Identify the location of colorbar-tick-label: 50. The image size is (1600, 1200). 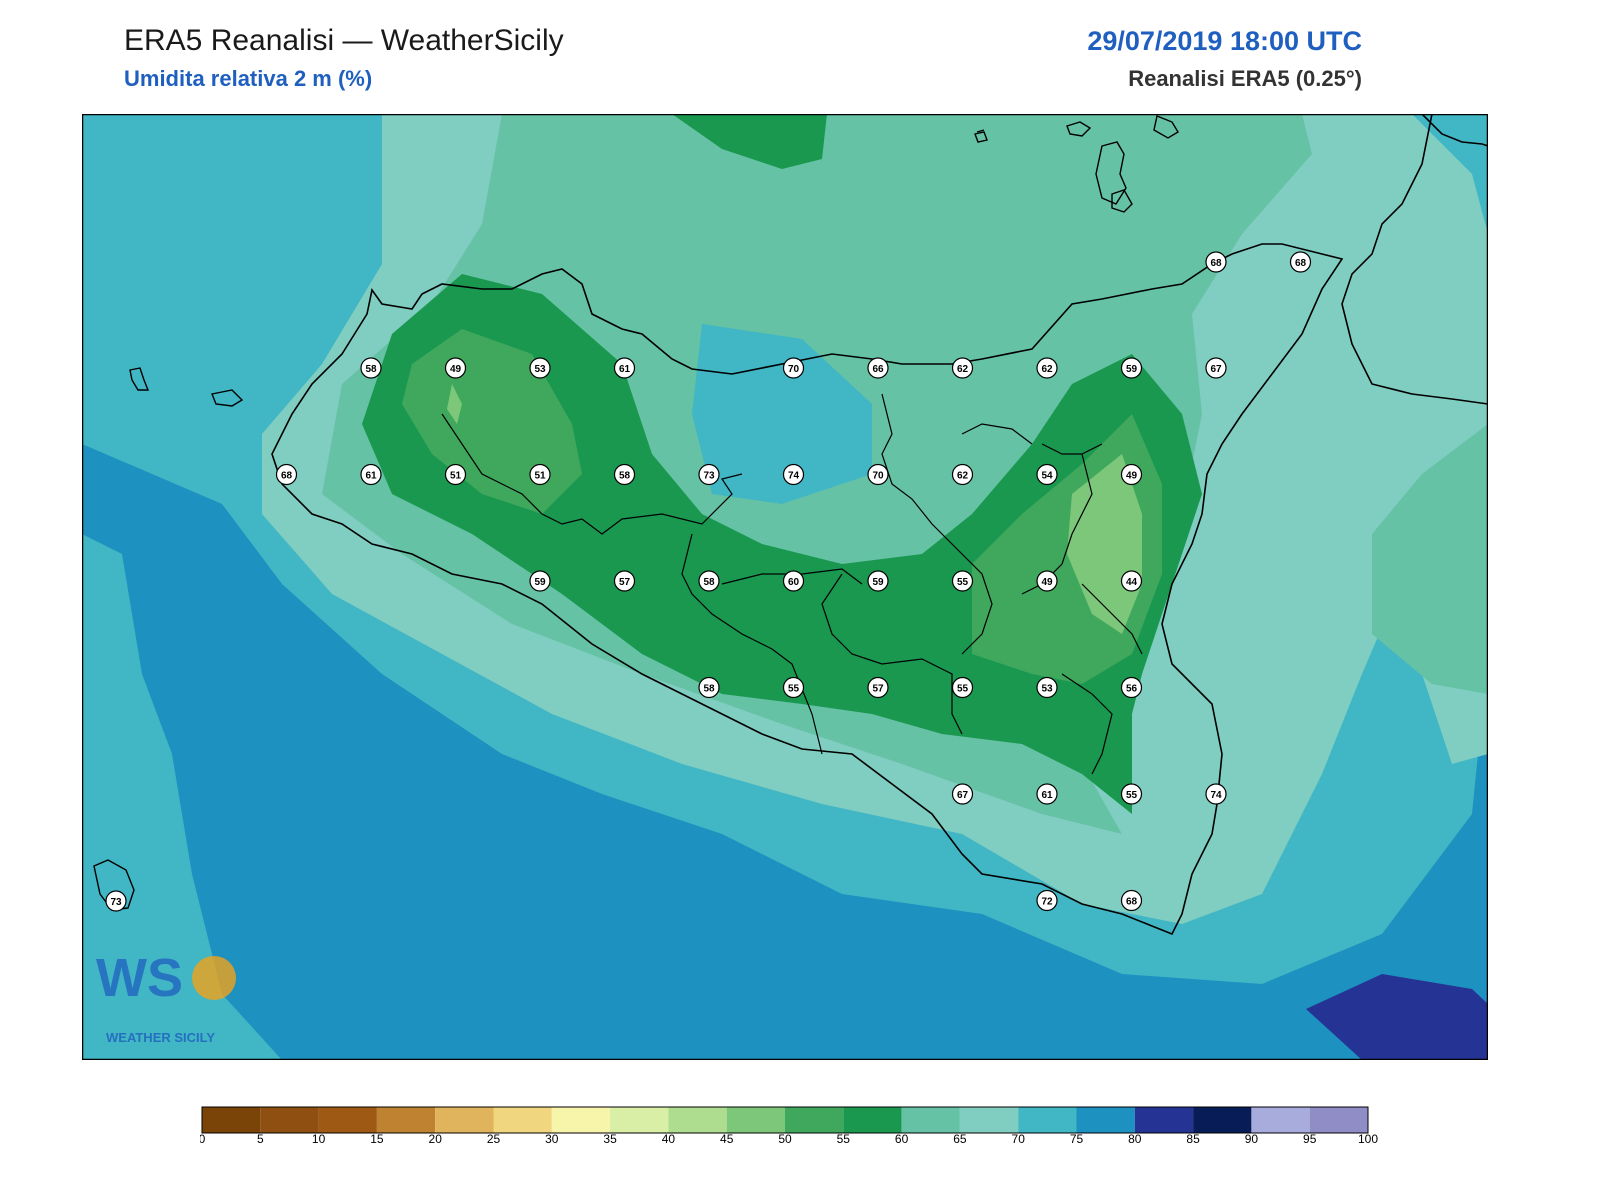
(785, 1138).